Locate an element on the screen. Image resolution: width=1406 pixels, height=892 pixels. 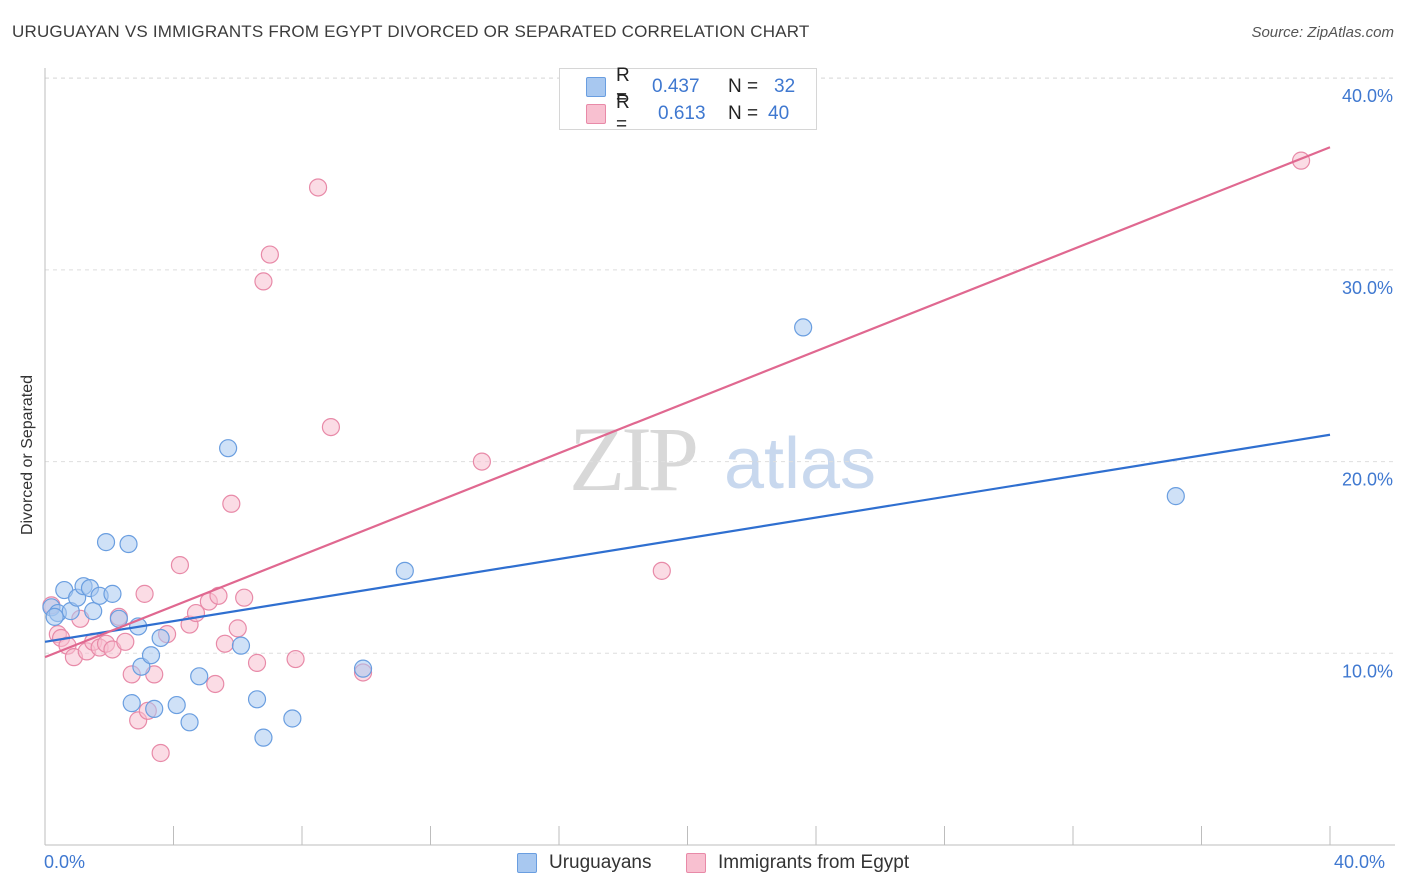
legend-row-egypt: R = 0.613 N = 40 is located at coordinates (688, 113).